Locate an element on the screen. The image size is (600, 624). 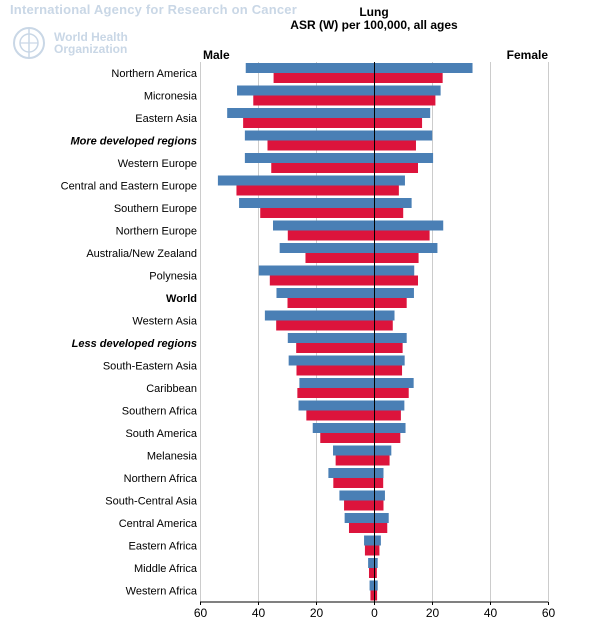
chart-subtitle: ASR (W) per 100,000, all ages is located at coordinates (374, 25).